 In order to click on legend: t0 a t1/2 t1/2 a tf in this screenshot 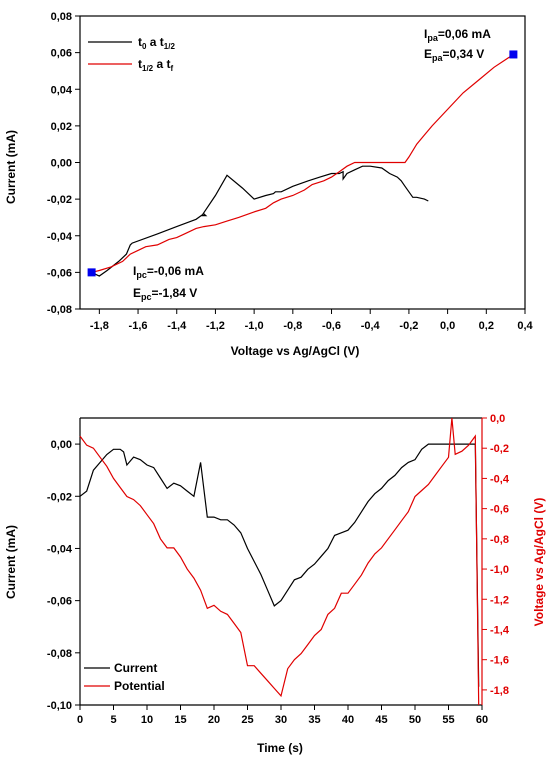, I will do `click(131, 54)`.